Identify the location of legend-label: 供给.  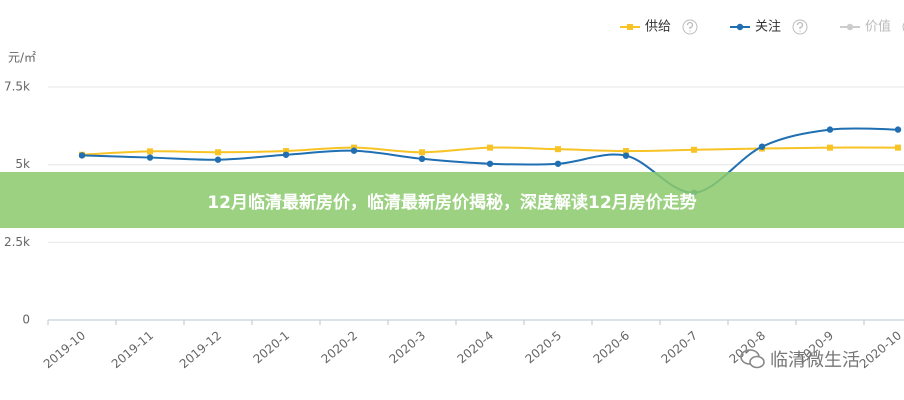
(658, 27).